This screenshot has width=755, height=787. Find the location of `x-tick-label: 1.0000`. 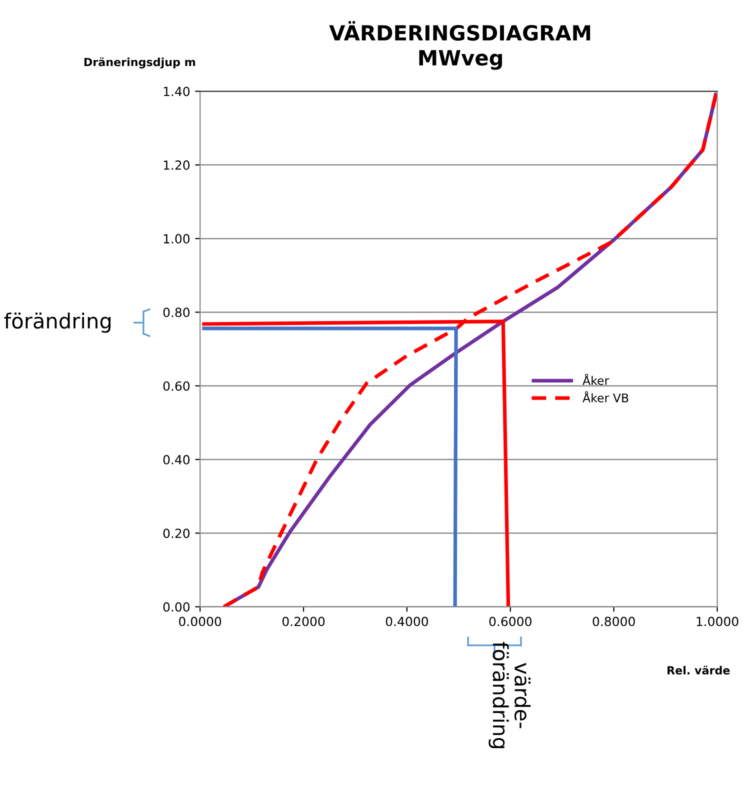

x-tick-label: 1.0000 is located at coordinates (717, 621).